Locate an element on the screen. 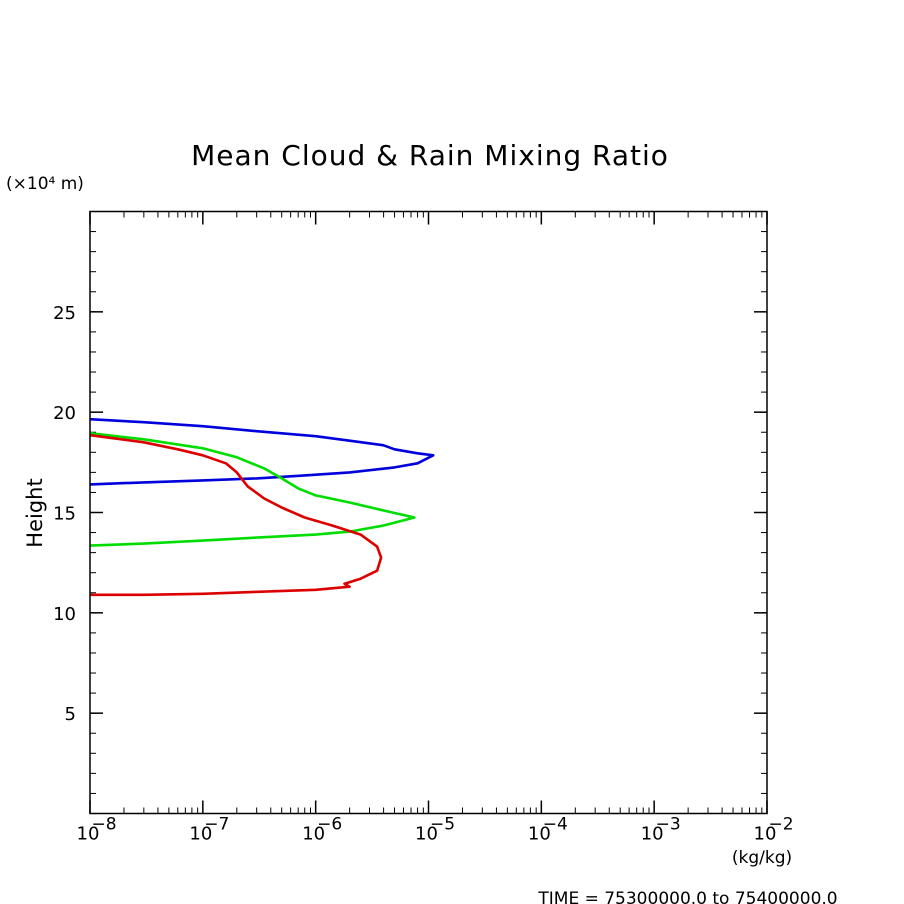 This screenshot has height=904, width=904. x-tick-exponent: −4 is located at coordinates (555, 825).